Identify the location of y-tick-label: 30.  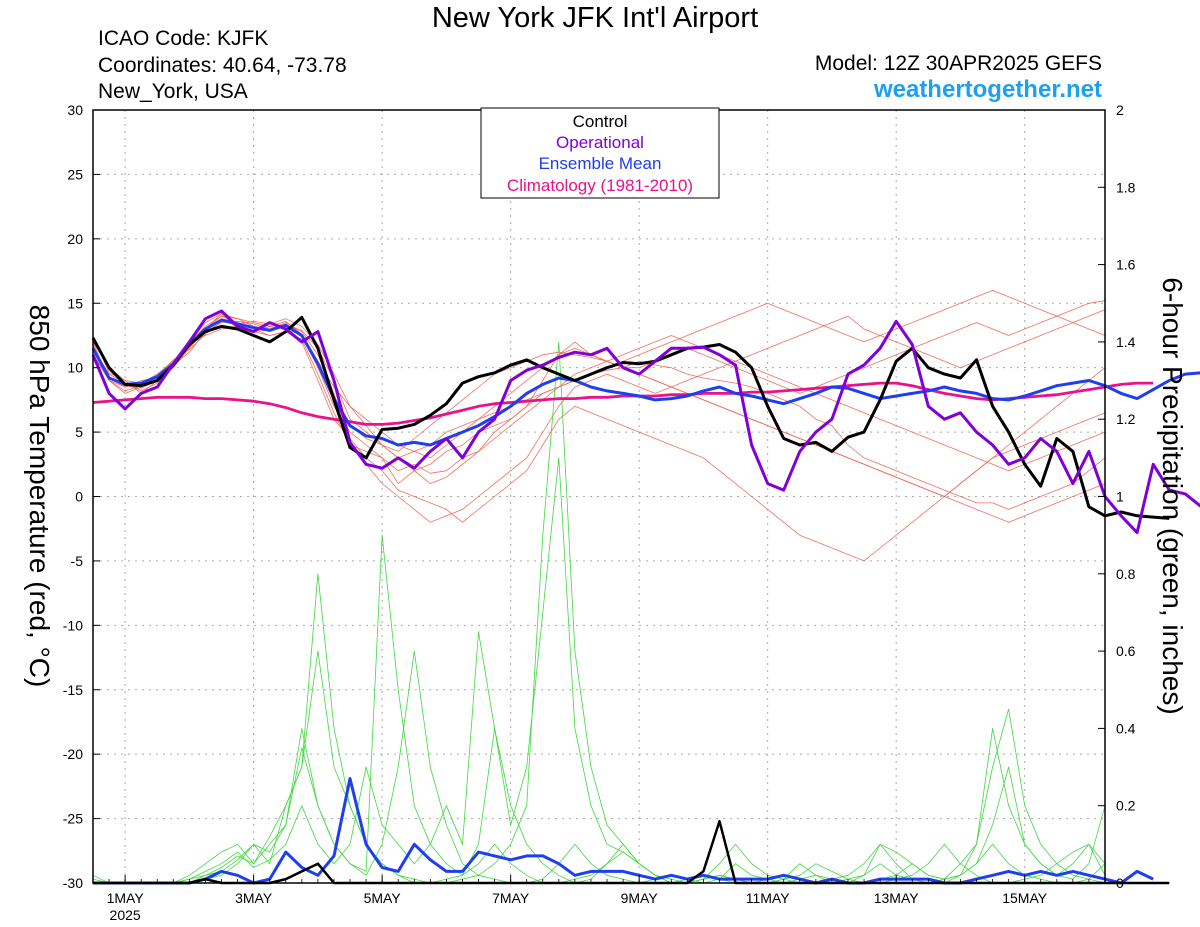
(75, 110).